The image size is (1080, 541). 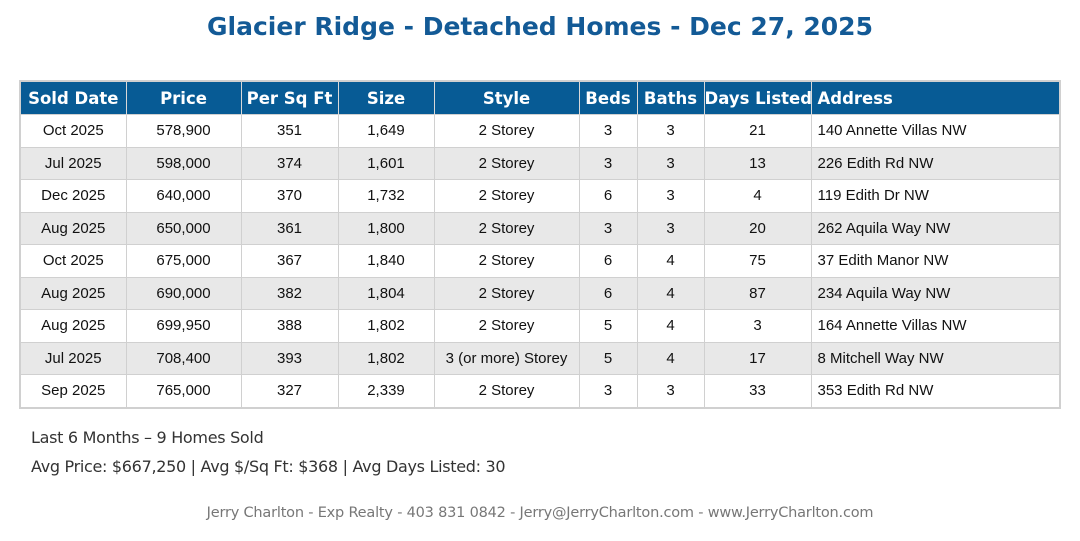 I want to click on table-cell: 578,900, so click(x=183, y=131).